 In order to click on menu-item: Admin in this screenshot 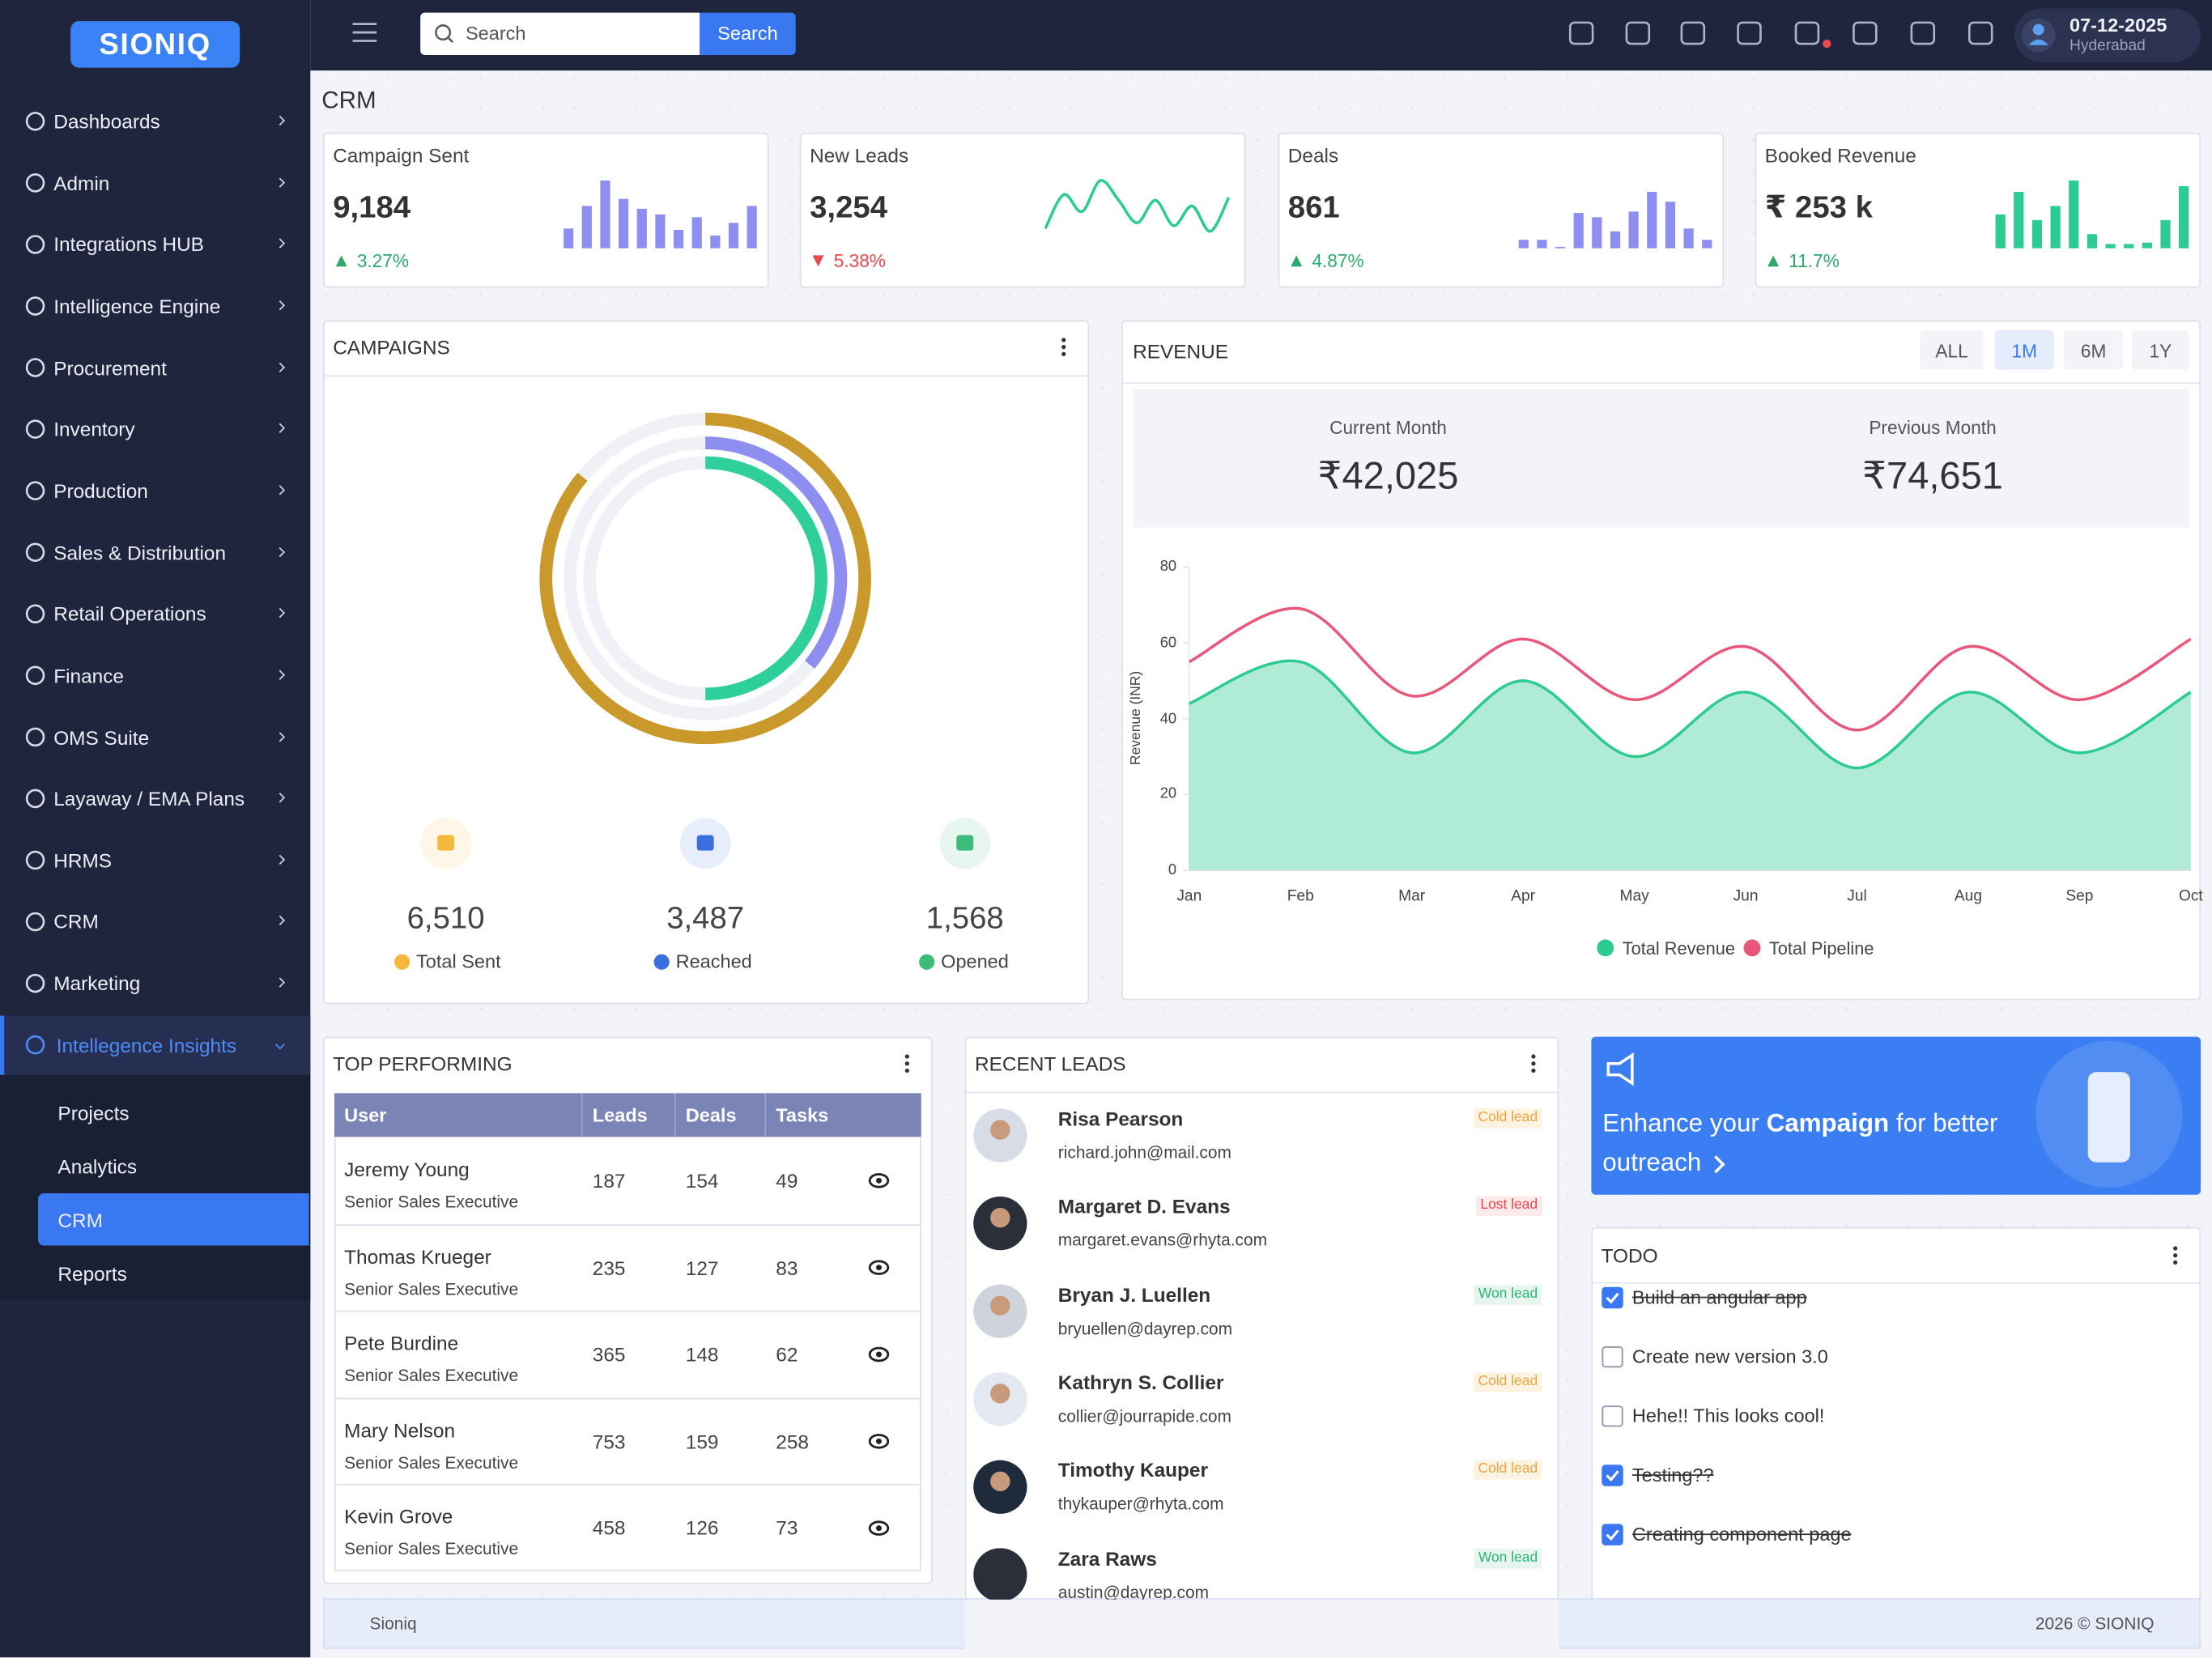, I will do `click(82, 182)`.